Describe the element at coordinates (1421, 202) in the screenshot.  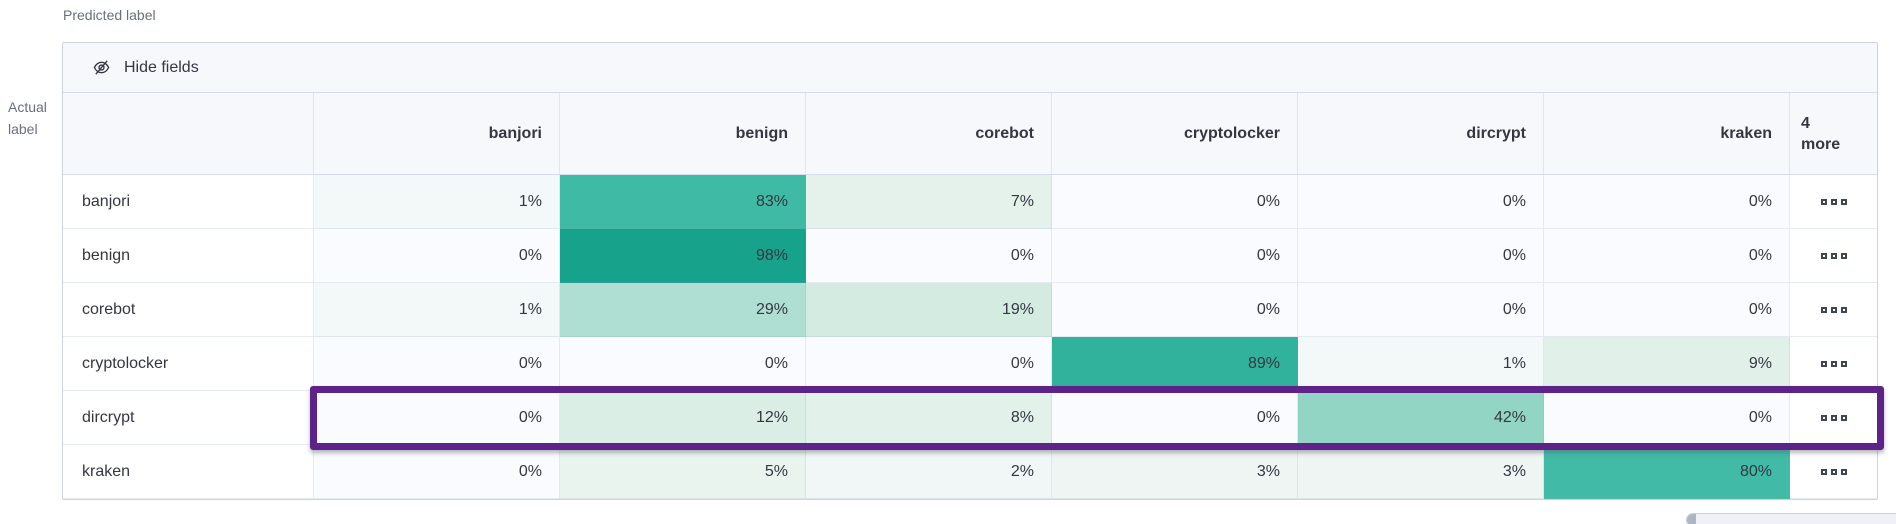
I see `cell-banjori-dircrypt: 0%` at that location.